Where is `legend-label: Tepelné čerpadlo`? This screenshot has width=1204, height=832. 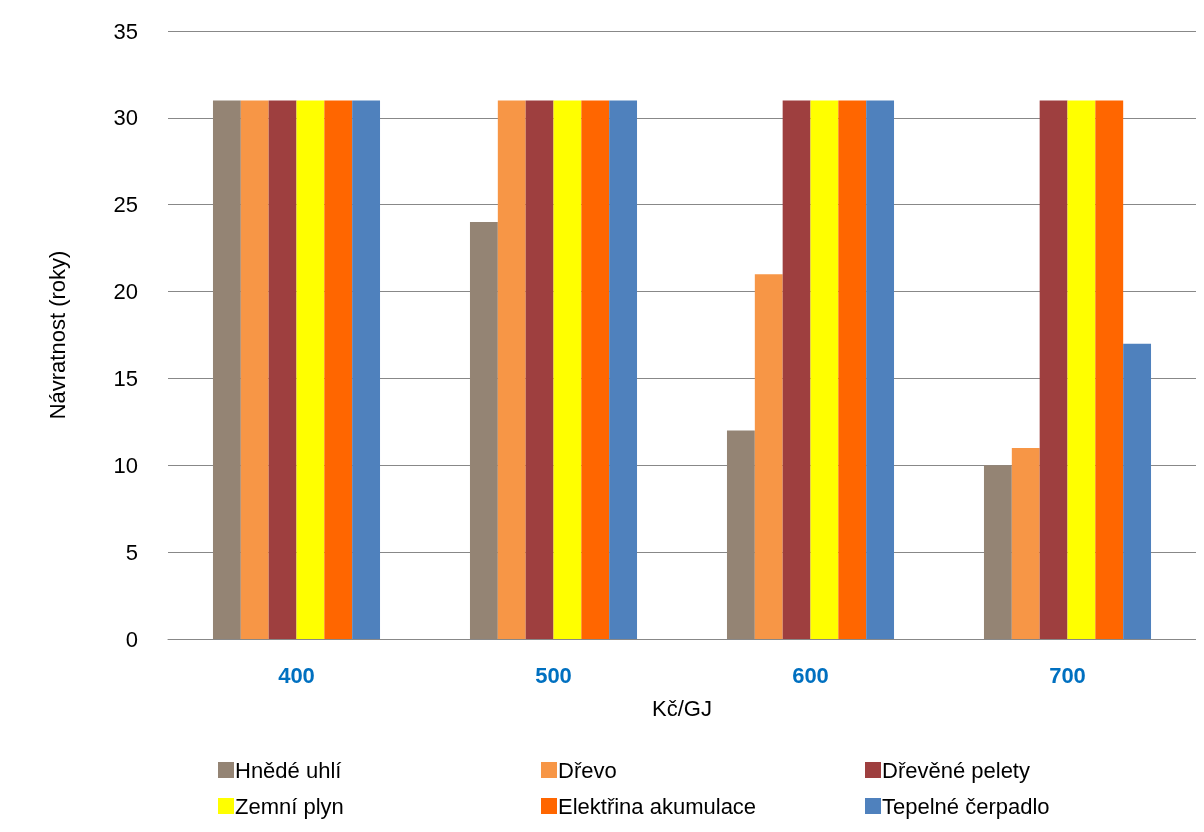
legend-label: Tepelné čerpadlo is located at coordinates (966, 806).